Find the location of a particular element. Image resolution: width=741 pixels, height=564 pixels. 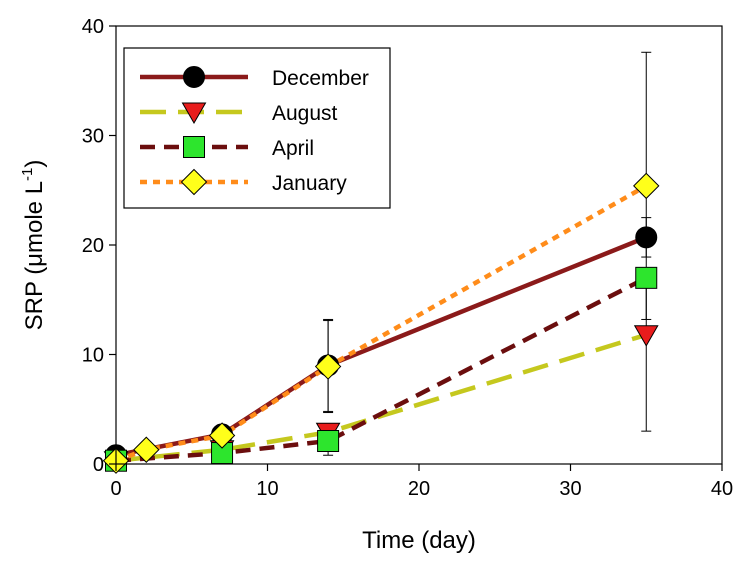

legend-swatch-marker-april is located at coordinates (194, 147).